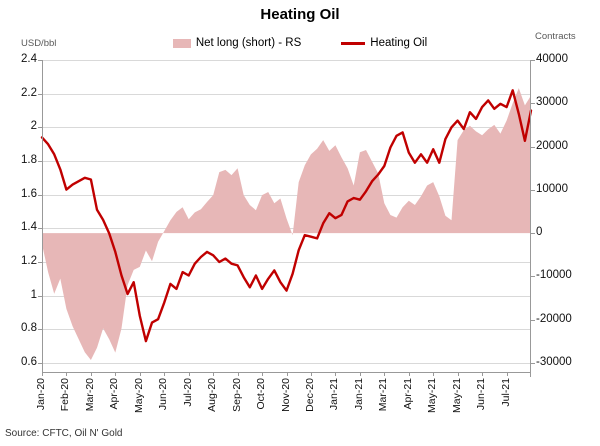 The height and width of the screenshot is (446, 600). What do you see at coordinates (29, 227) in the screenshot?
I see `y-axis-left-tick-label: 1.4` at bounding box center [29, 227].